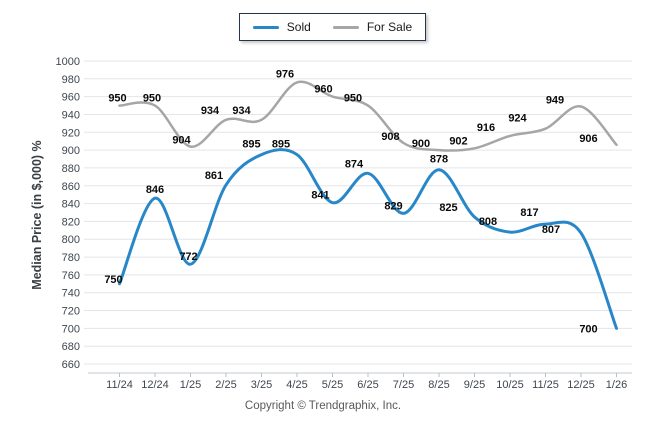 The height and width of the screenshot is (434, 646). Describe the element at coordinates (393, 206) in the screenshot. I see `svg-text: 829` at that location.